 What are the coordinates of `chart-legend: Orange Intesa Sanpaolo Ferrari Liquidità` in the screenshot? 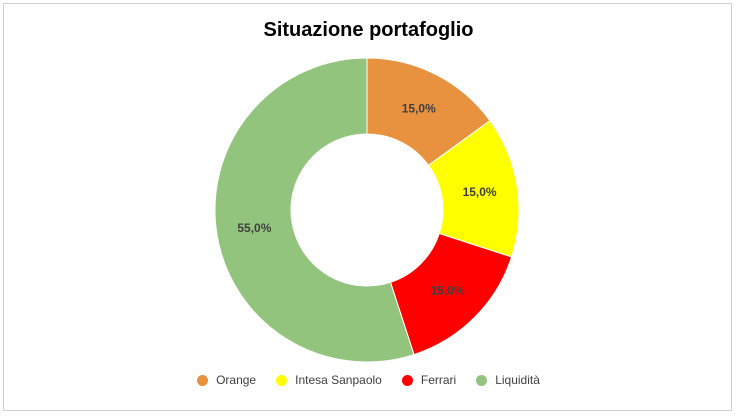 It's located at (368, 380).